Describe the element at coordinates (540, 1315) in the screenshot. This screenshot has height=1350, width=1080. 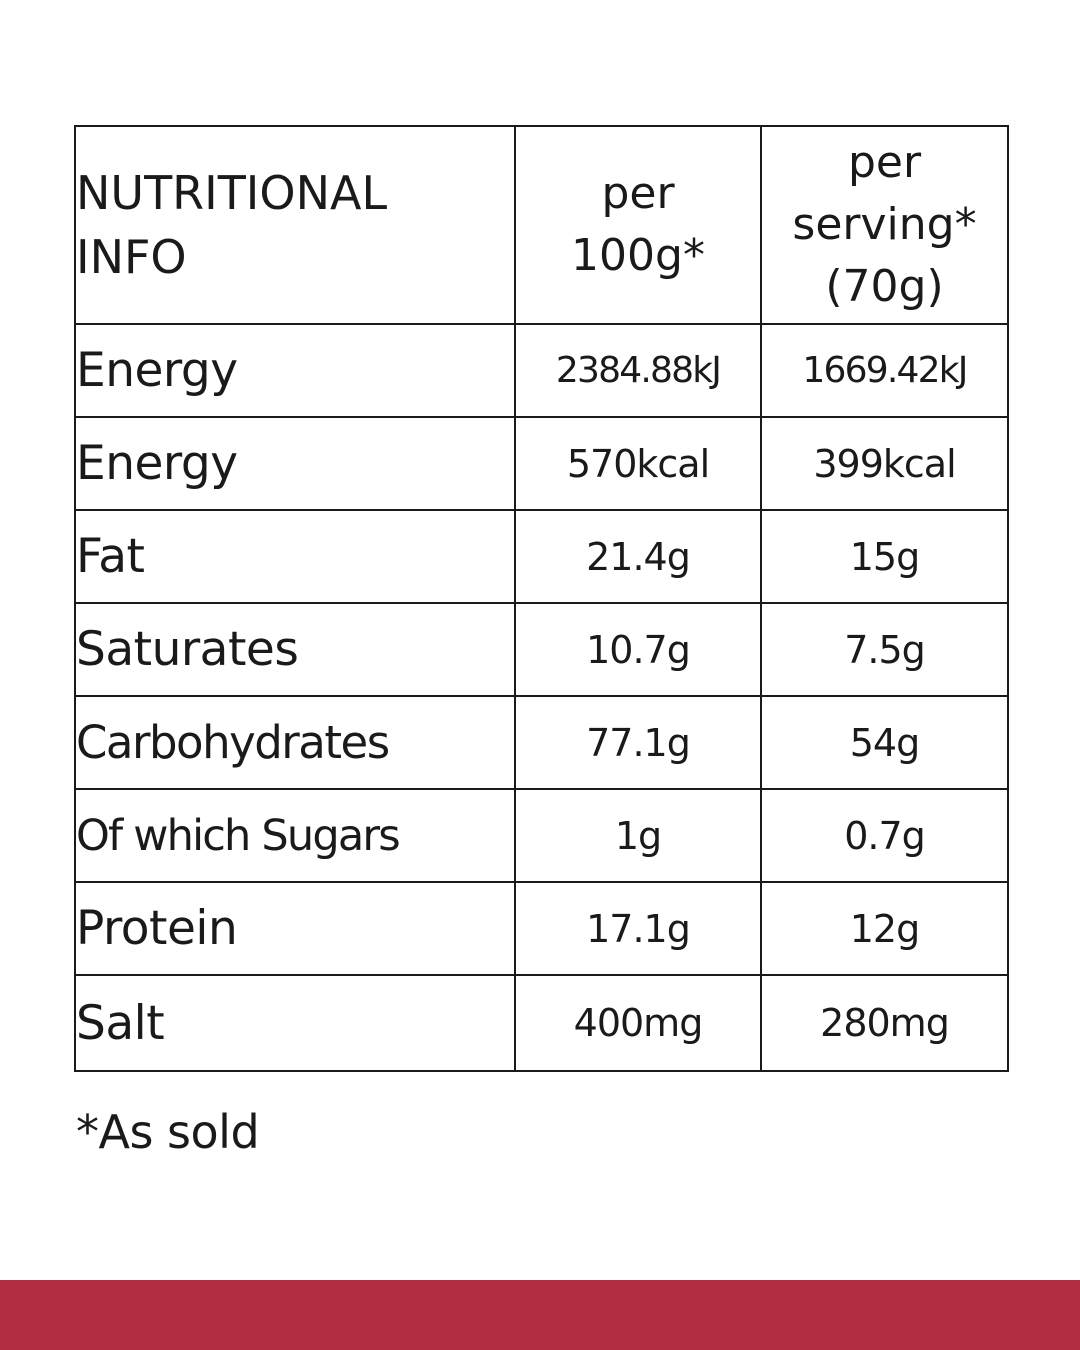
I see `footer-color-bar` at that location.